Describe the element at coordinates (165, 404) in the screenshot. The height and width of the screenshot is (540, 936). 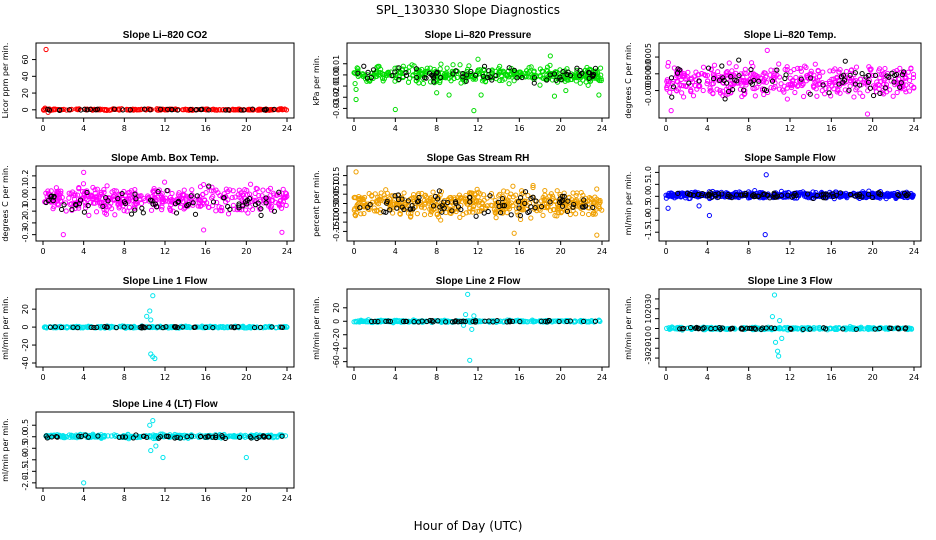
I see `panel-title: Slope Line 4 (LT) Flow` at that location.